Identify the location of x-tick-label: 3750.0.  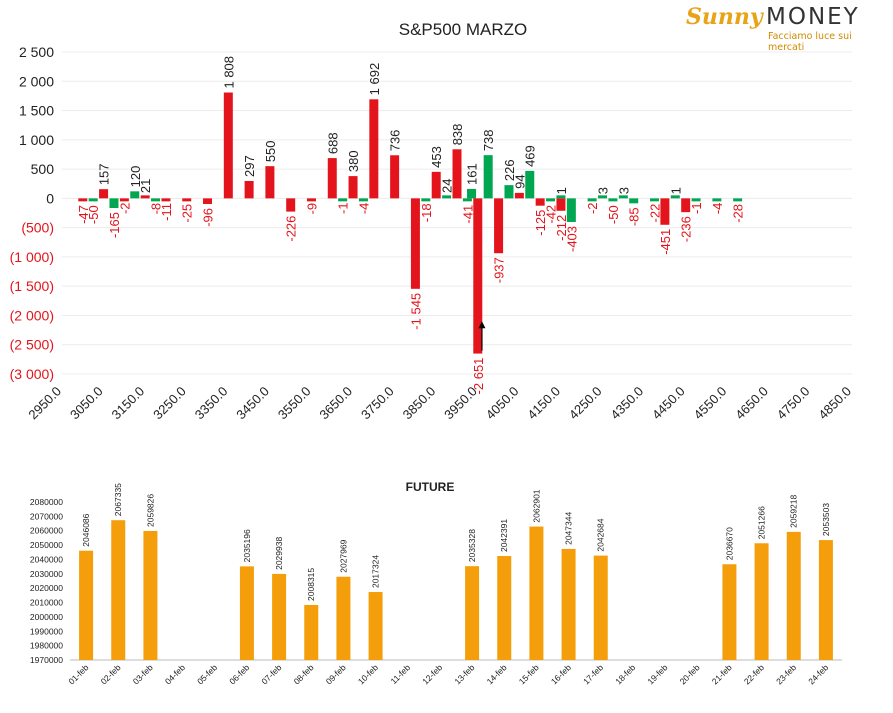
(377, 403).